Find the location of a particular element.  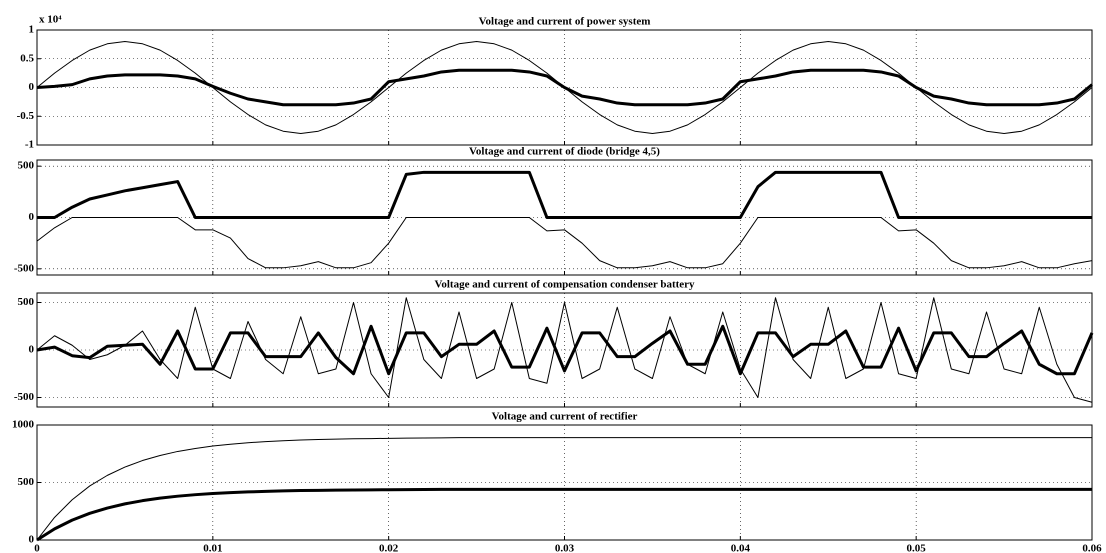

chart-title: Voltage and current of rectifier is located at coordinates (565, 417).